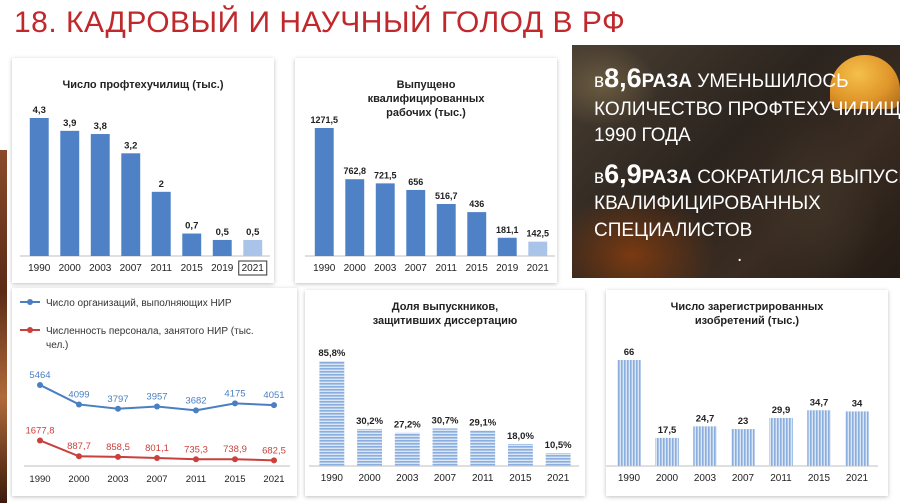 The image size is (900, 503). Describe the element at coordinates (192, 244) in the screenshot. I see `schools-bar-2015` at that location.